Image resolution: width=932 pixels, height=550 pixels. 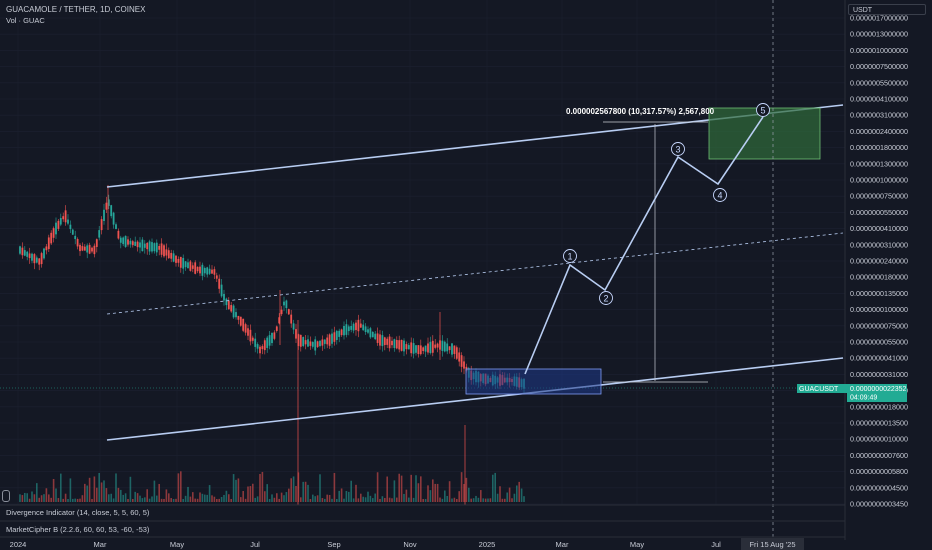 I want to click on wave-label-1: 1, so click(x=570, y=256).